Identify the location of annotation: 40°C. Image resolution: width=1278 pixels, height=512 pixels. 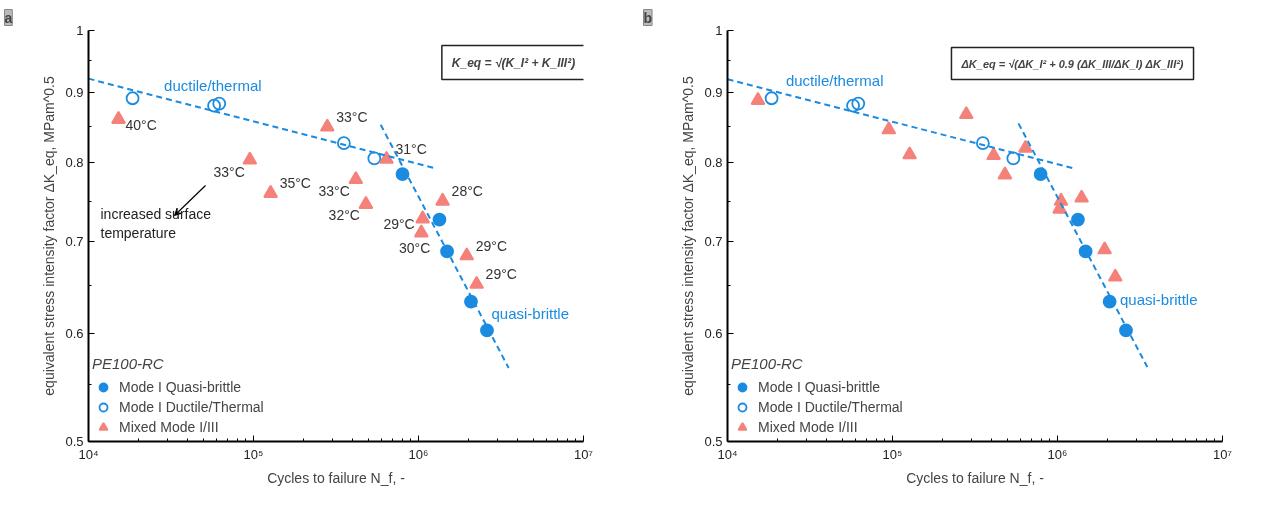
(141, 125).